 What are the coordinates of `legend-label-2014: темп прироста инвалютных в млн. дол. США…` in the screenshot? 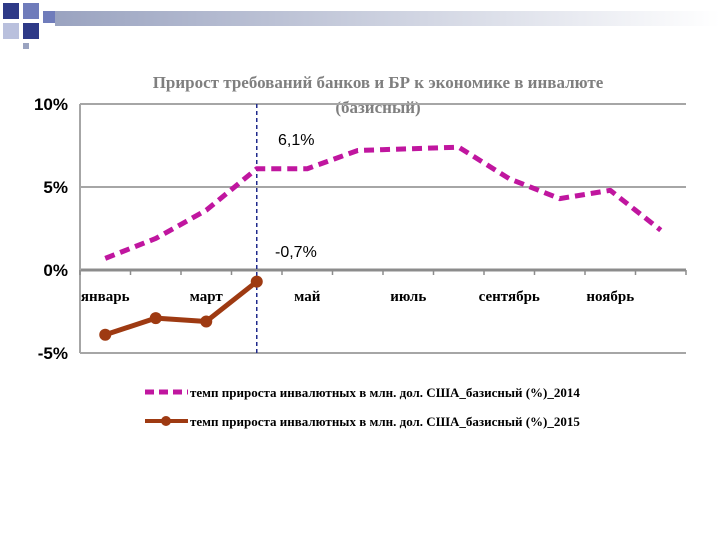 It's located at (385, 392).